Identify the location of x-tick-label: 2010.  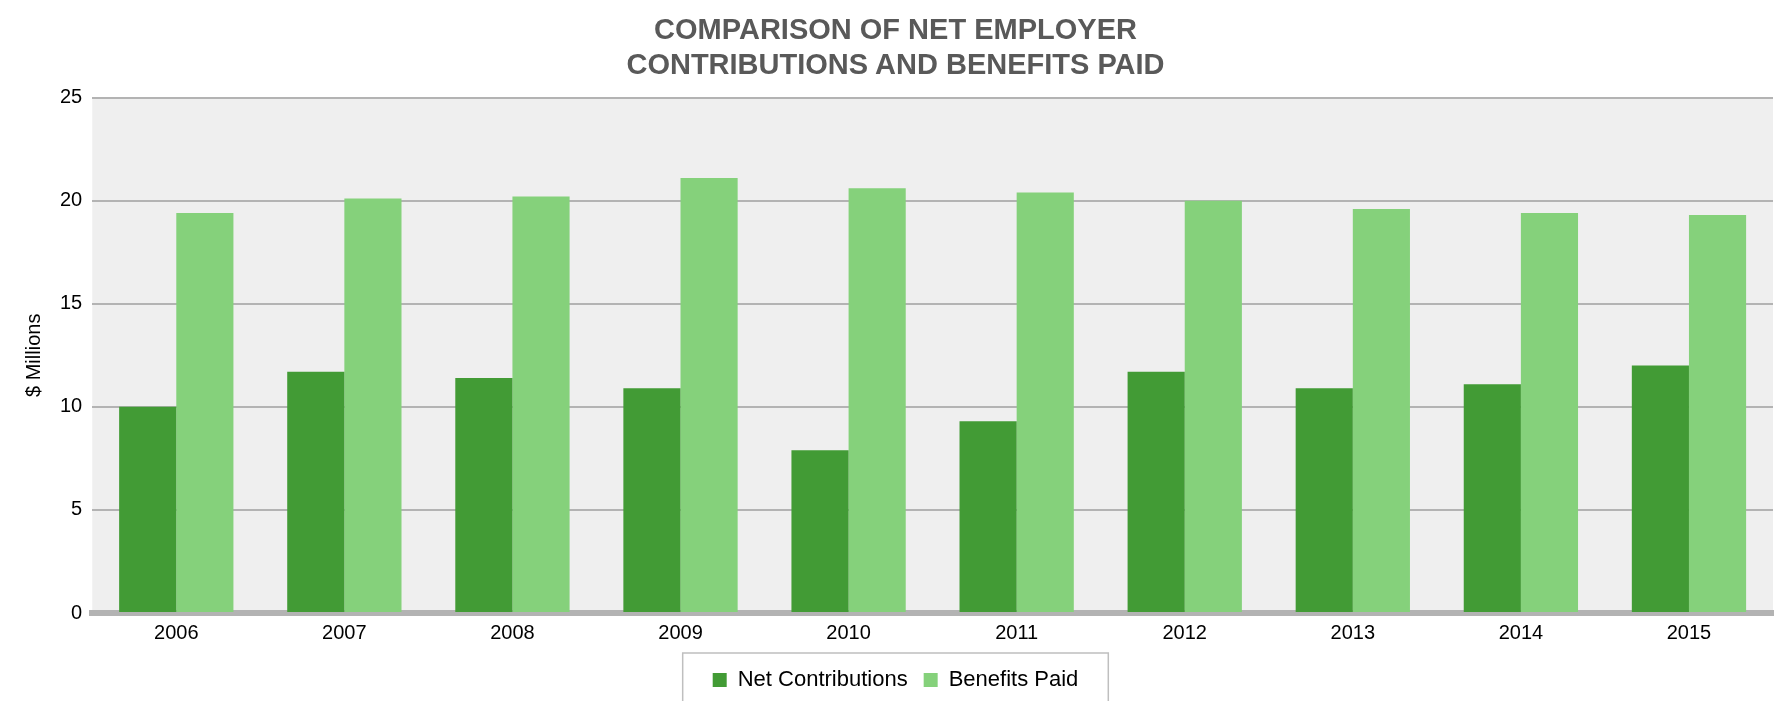
(848, 631).